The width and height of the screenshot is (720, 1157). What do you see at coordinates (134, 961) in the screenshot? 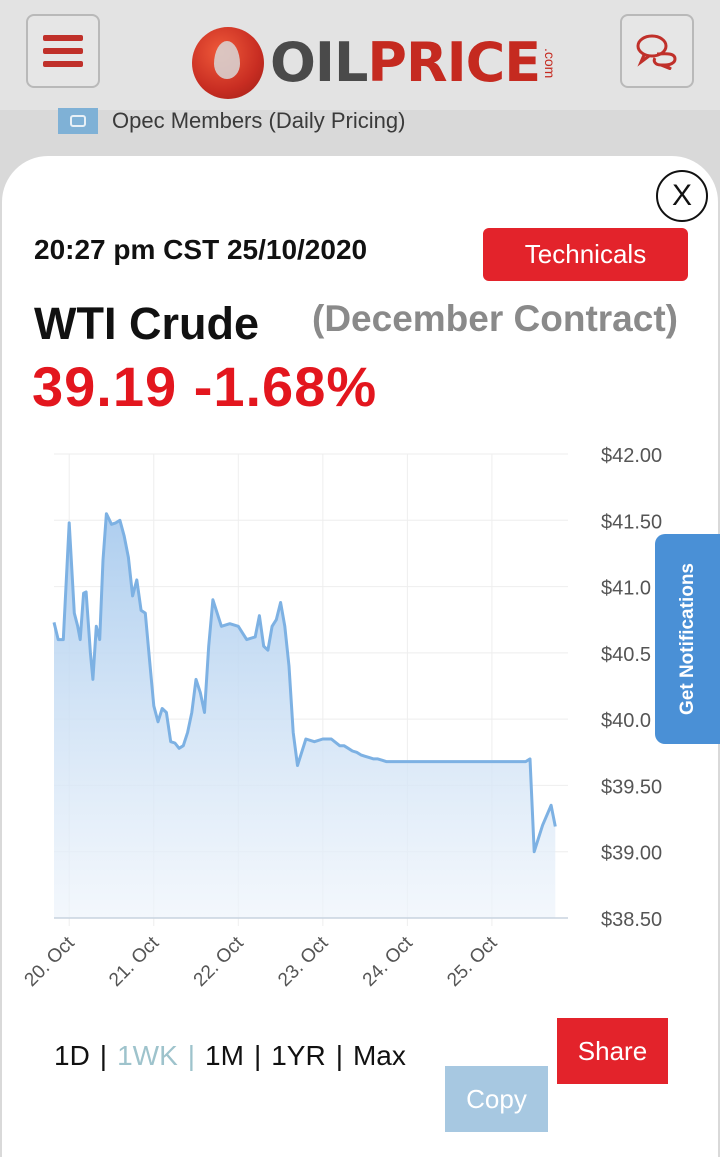
I see `x-tick-label: 21. Oct` at bounding box center [134, 961].